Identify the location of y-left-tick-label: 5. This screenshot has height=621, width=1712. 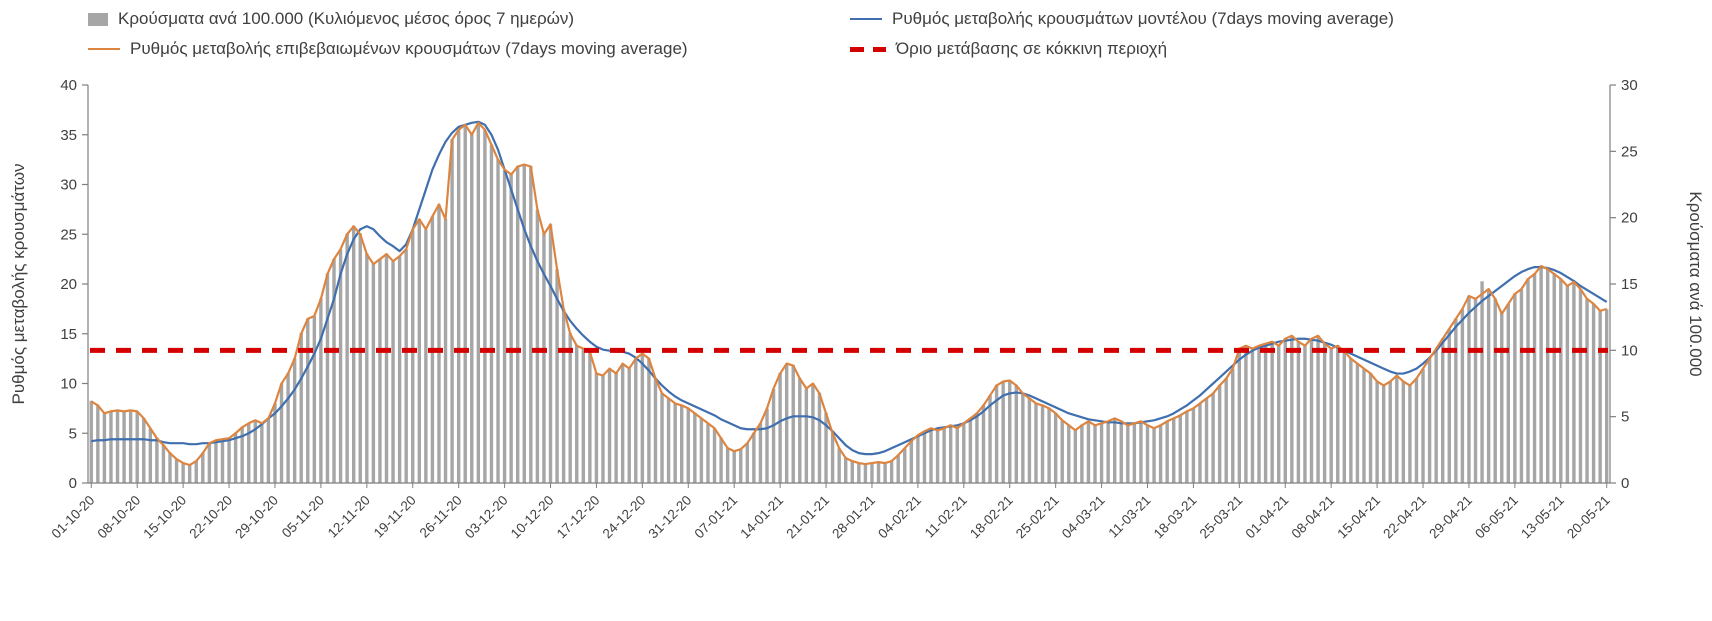
(73, 433).